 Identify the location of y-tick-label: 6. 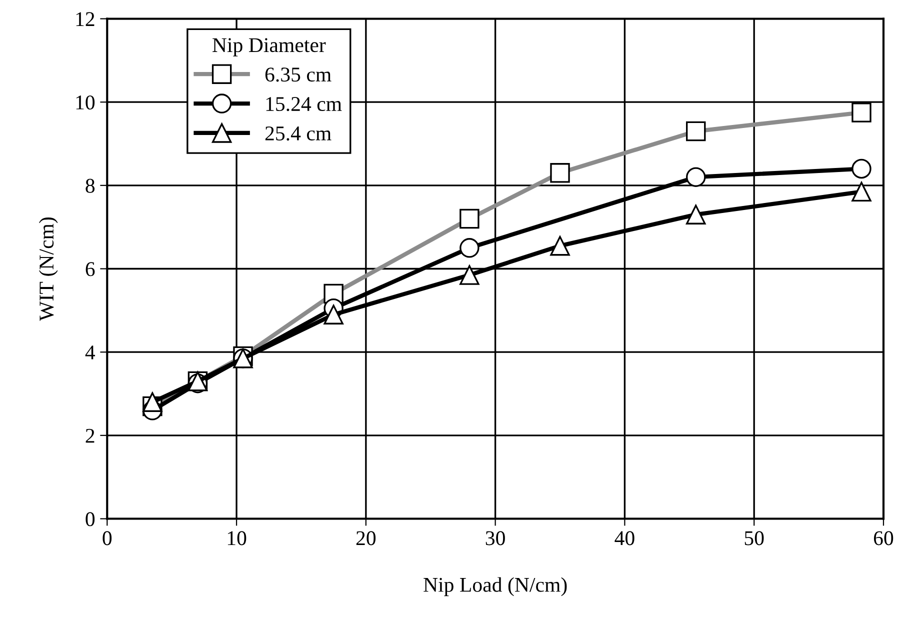
(90, 269).